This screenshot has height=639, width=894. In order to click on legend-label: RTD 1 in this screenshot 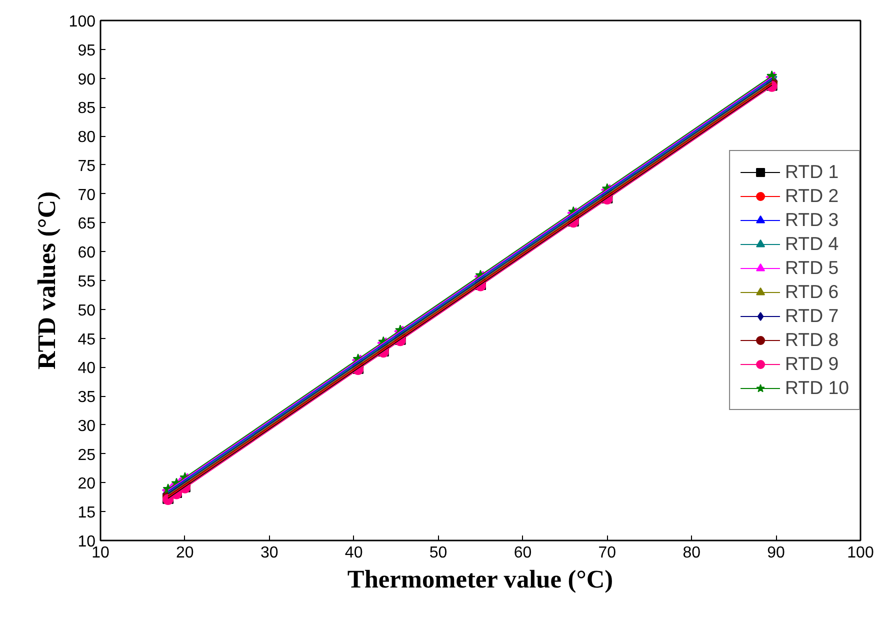, I will do `click(812, 172)`.